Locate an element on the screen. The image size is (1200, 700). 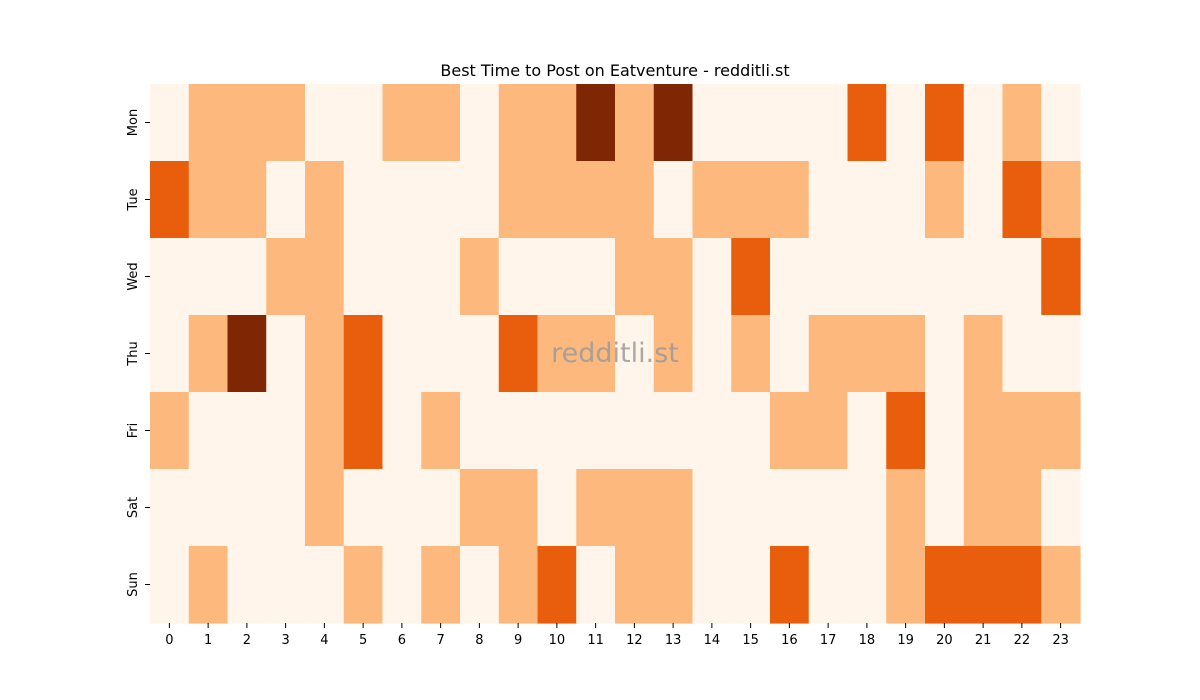
x-tick-label: 1 is located at coordinates (208, 640).